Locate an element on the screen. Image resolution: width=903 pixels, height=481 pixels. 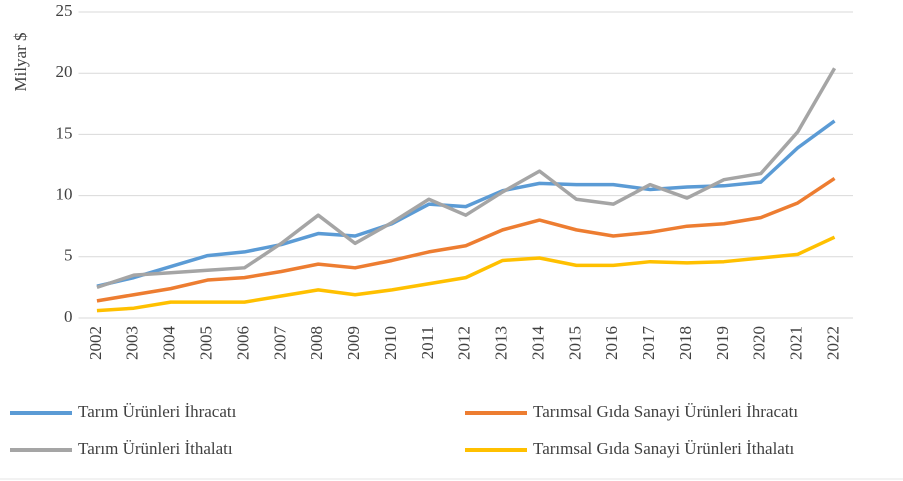
x-tick-label: 2016 is located at coordinates (611, 343).